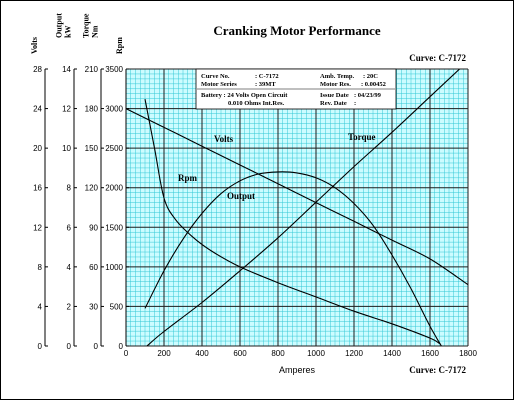 Image resolution: width=514 pixels, height=400 pixels. What do you see at coordinates (354, 353) in the screenshot?
I see `x-tick-label: 1200` at bounding box center [354, 353].